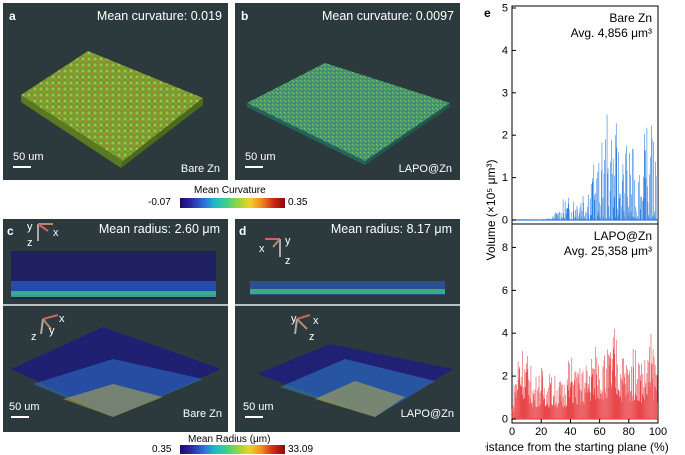  What do you see at coordinates (30, 243) in the screenshot?
I see `panel-c-axis-z-top: z` at bounding box center [30, 243].